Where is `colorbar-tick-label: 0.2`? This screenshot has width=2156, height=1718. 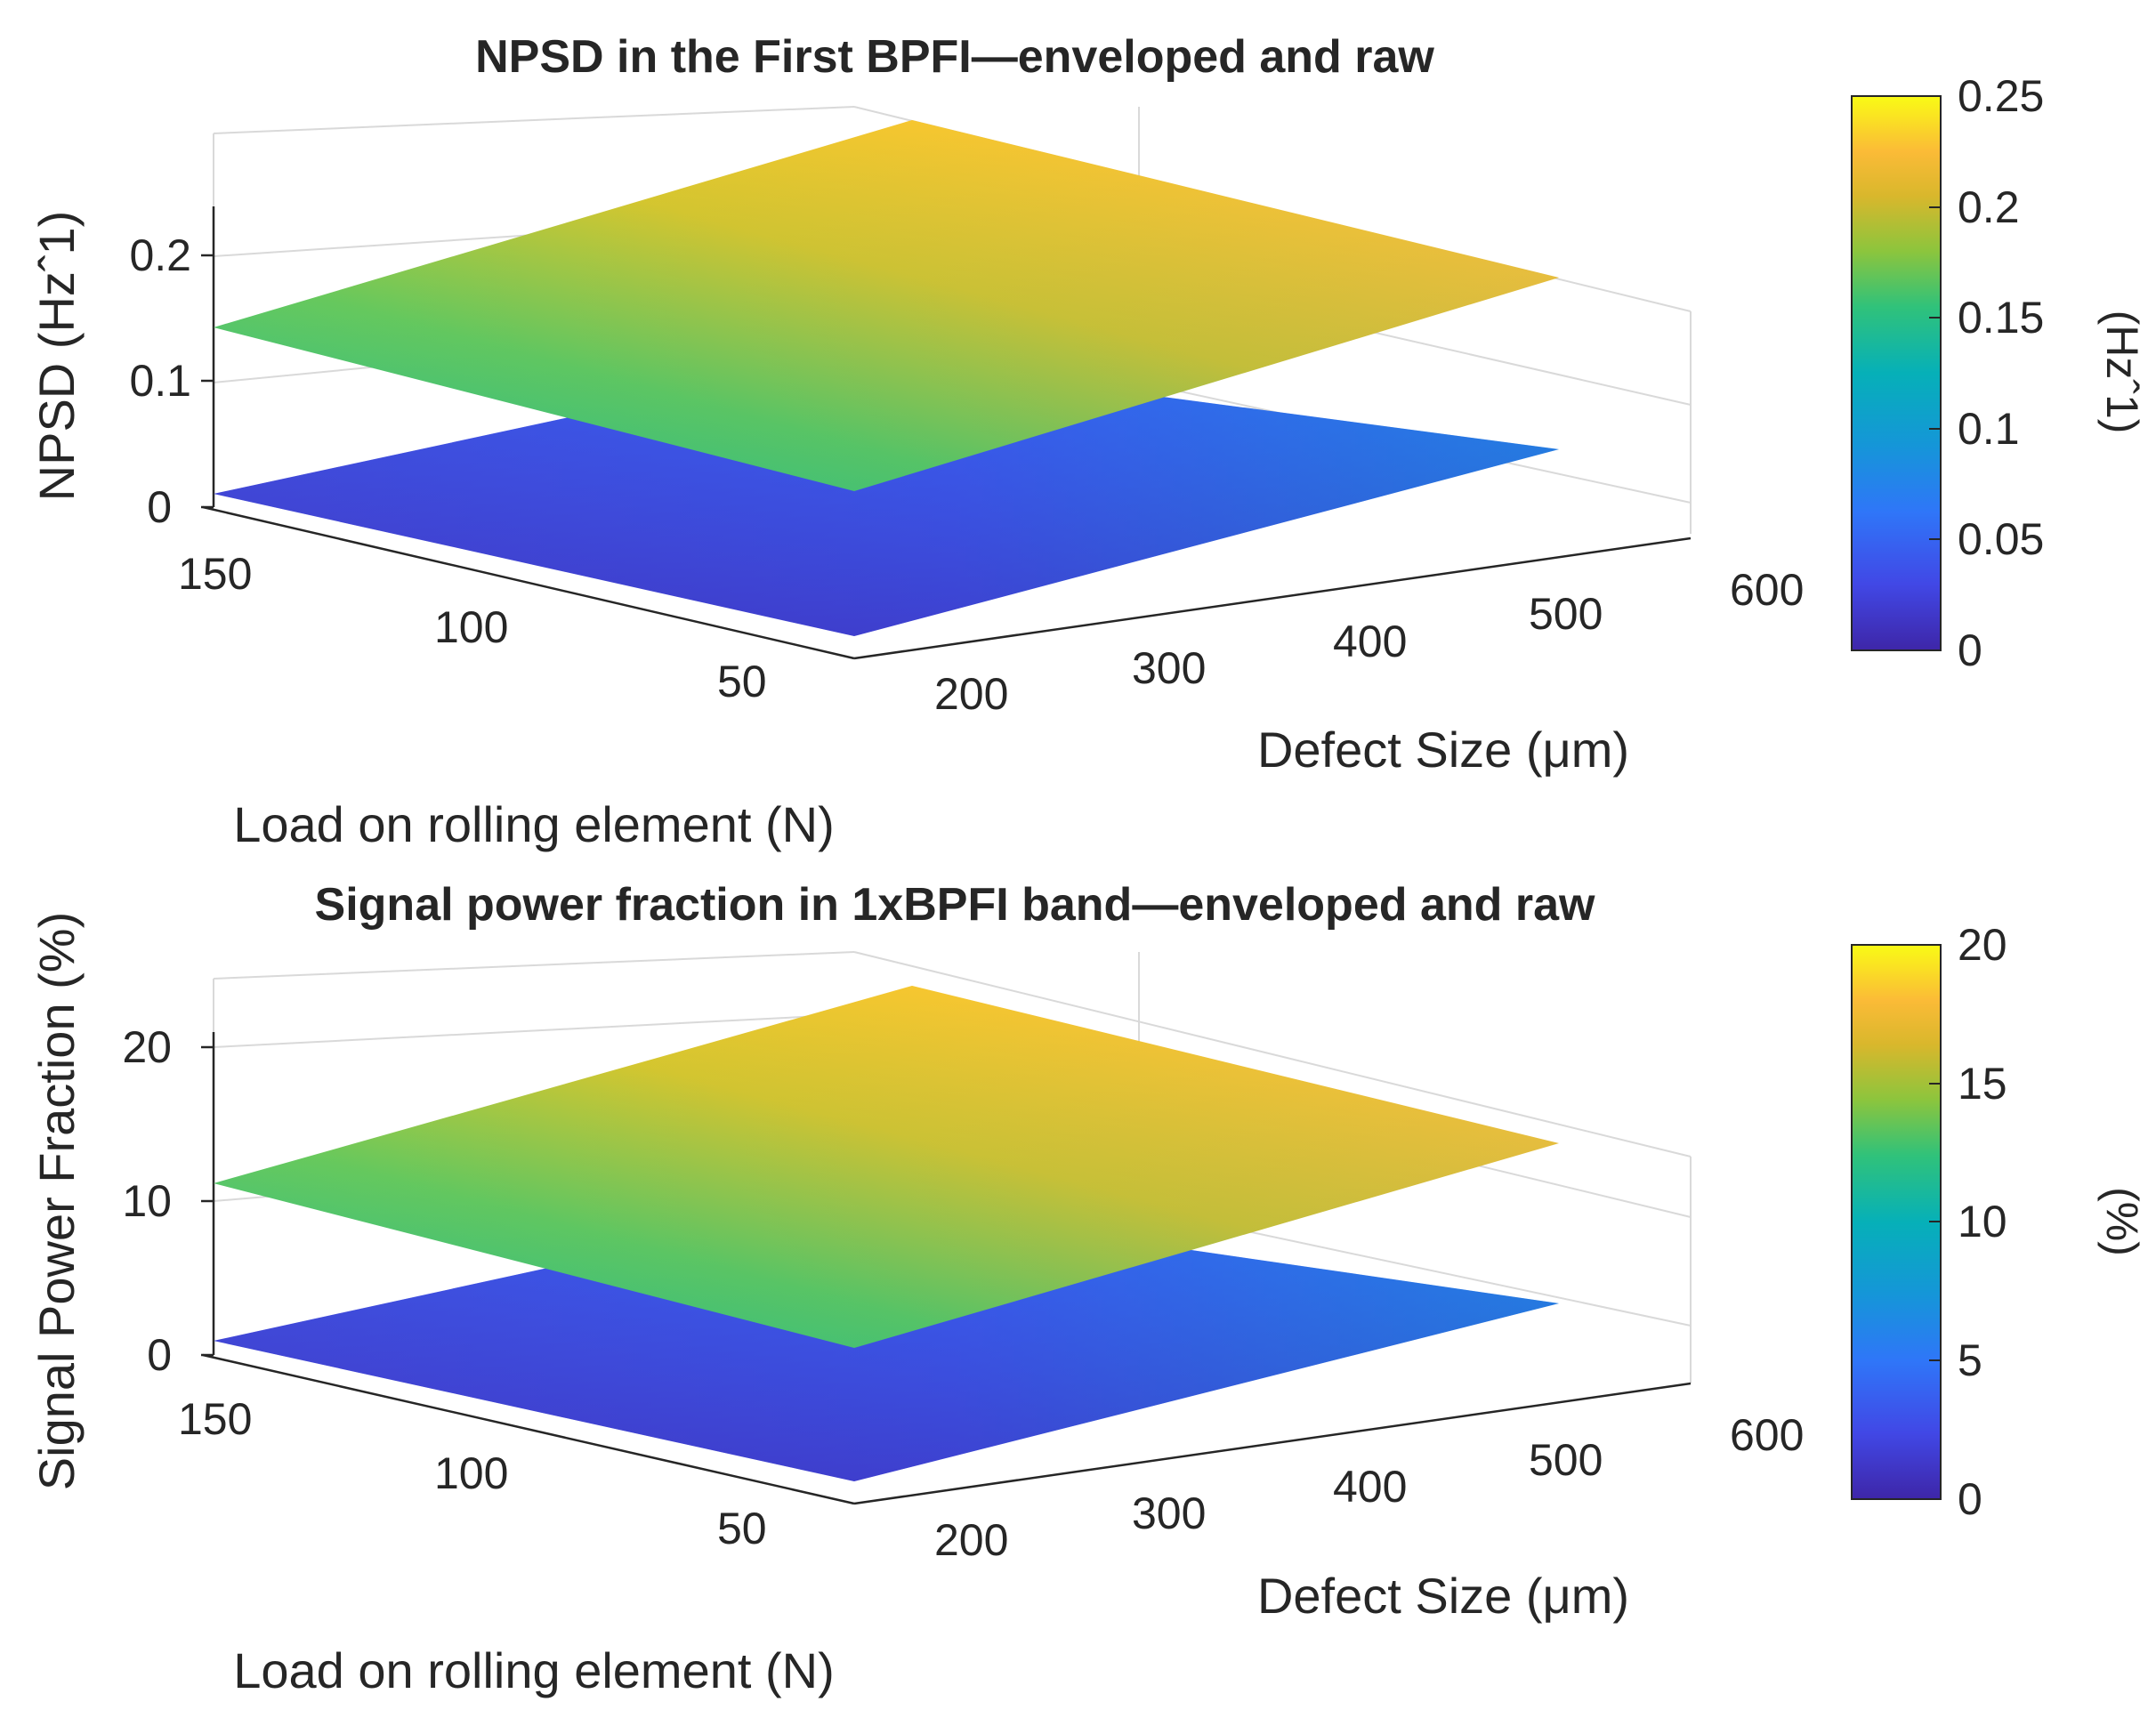 colorbar-tick-label: 0.2 is located at coordinates (1989, 207).